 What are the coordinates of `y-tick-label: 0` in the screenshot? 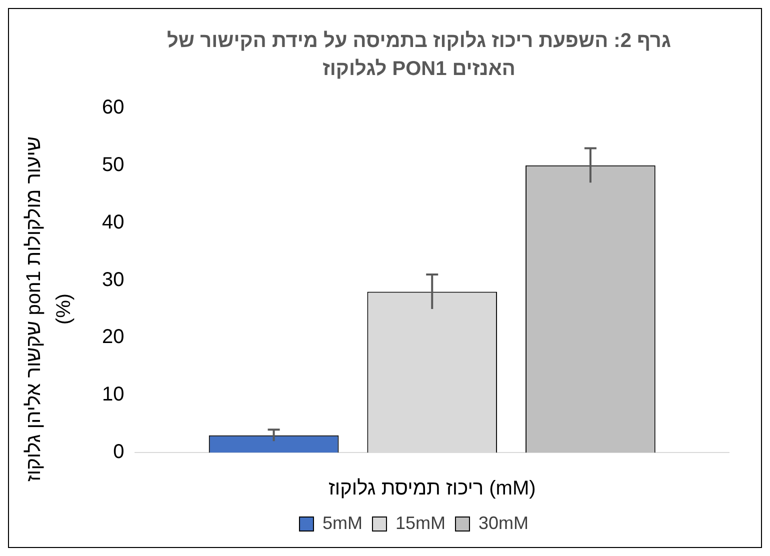 It's located at (118, 452).